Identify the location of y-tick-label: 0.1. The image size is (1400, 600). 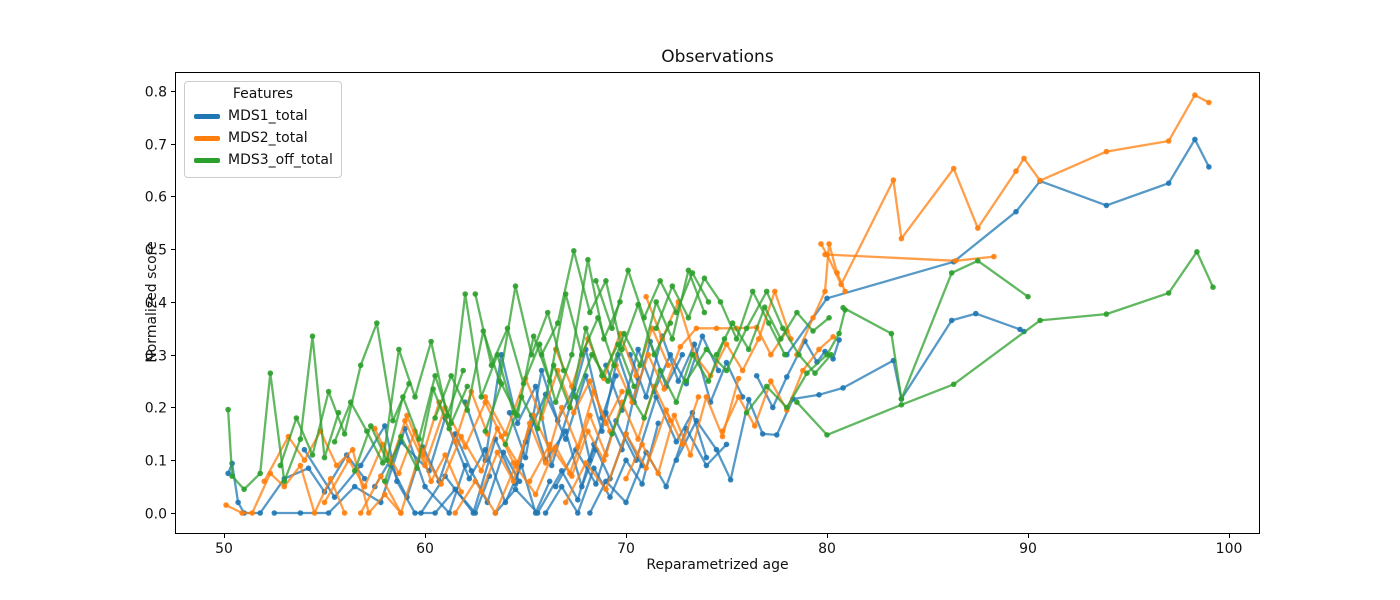
(156, 462).